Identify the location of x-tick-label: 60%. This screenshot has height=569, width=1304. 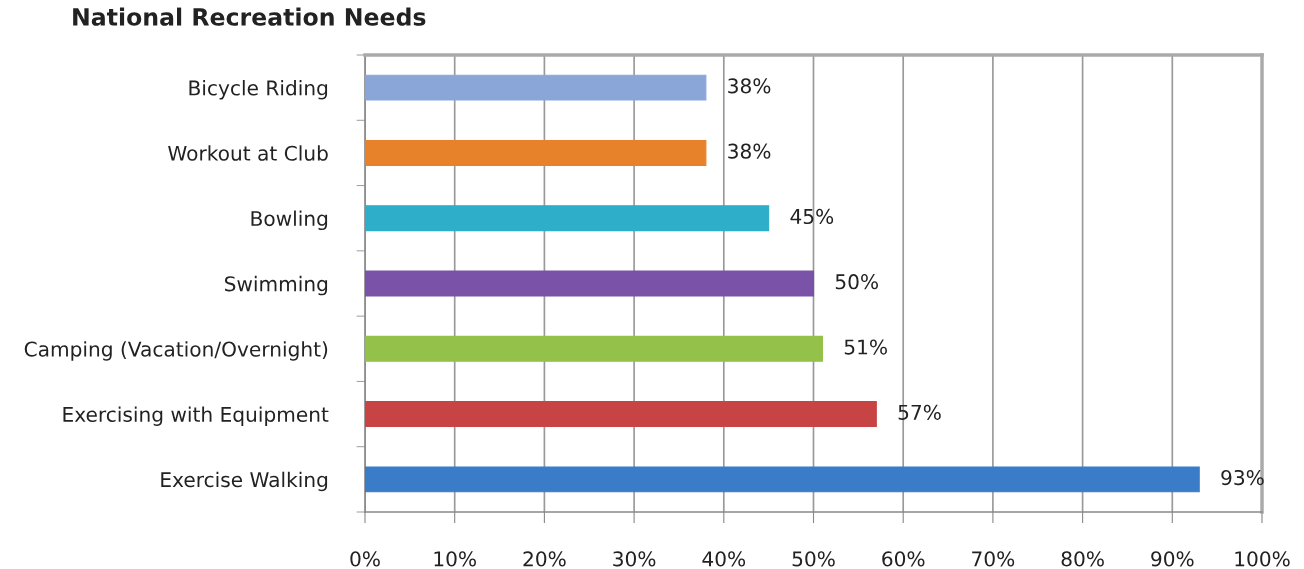
(903, 559).